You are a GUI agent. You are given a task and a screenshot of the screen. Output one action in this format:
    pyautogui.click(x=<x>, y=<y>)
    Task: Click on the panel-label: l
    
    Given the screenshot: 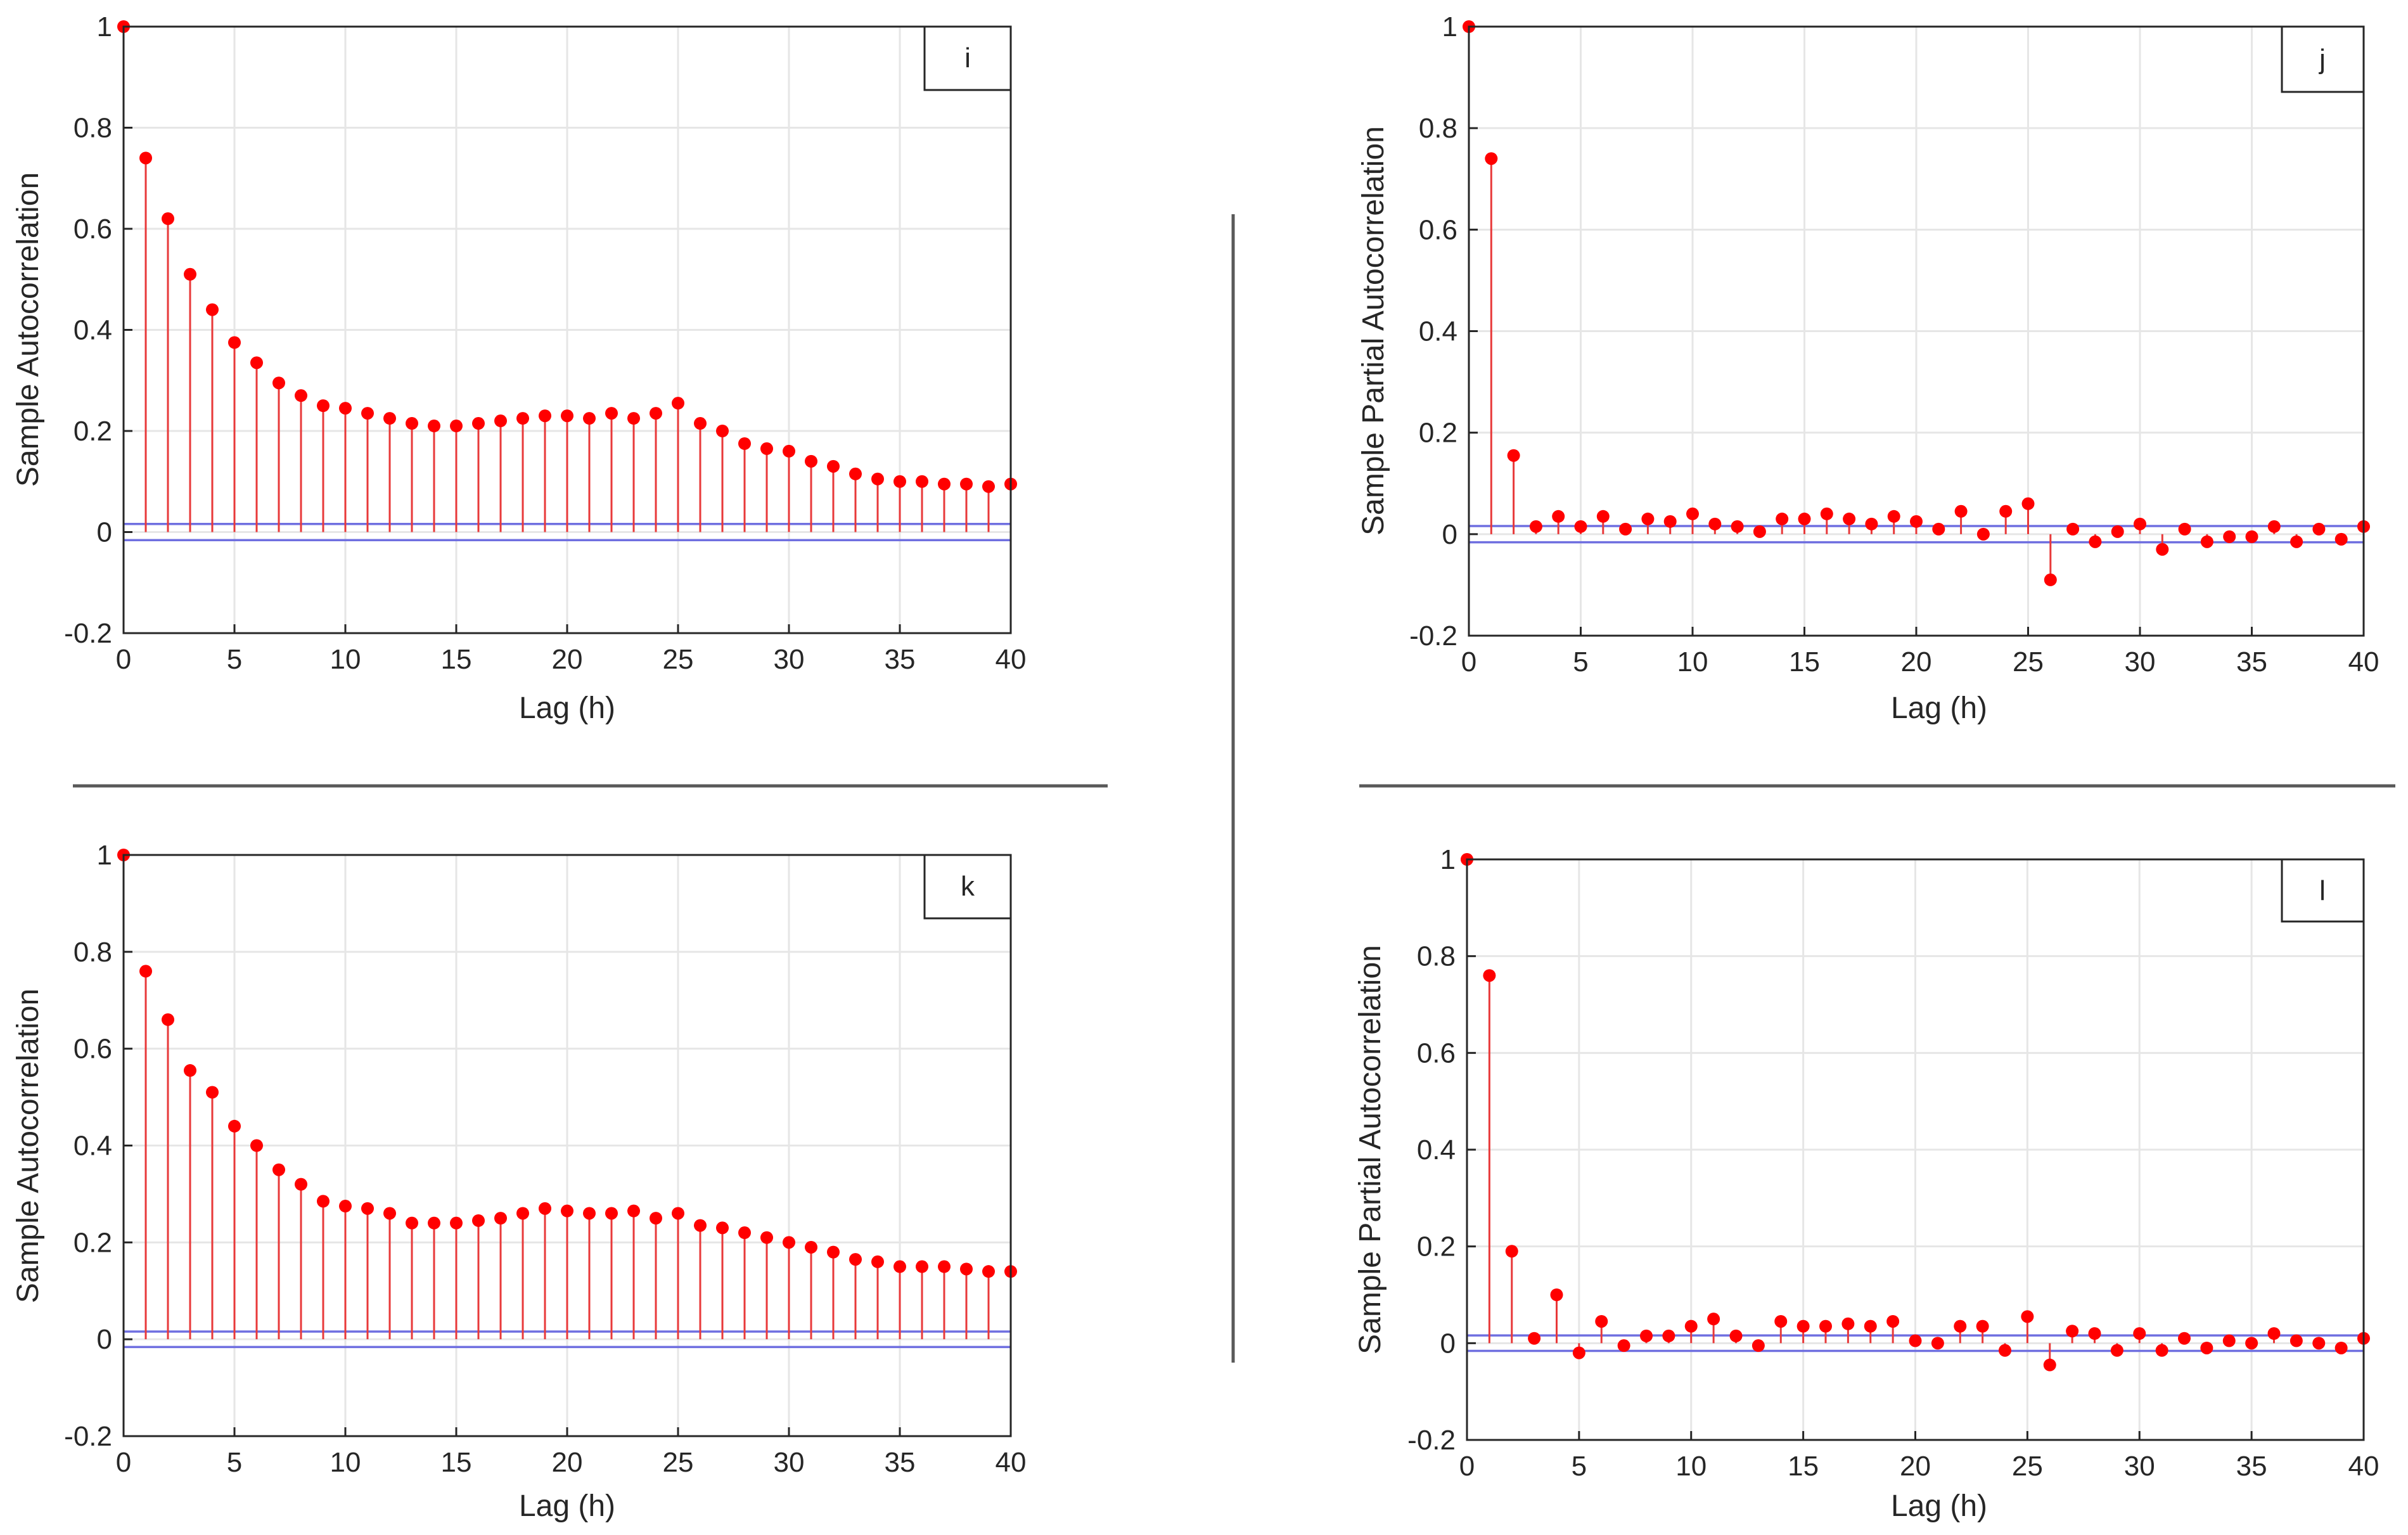 What is the action you would take?
    pyautogui.click(x=2322, y=890)
    